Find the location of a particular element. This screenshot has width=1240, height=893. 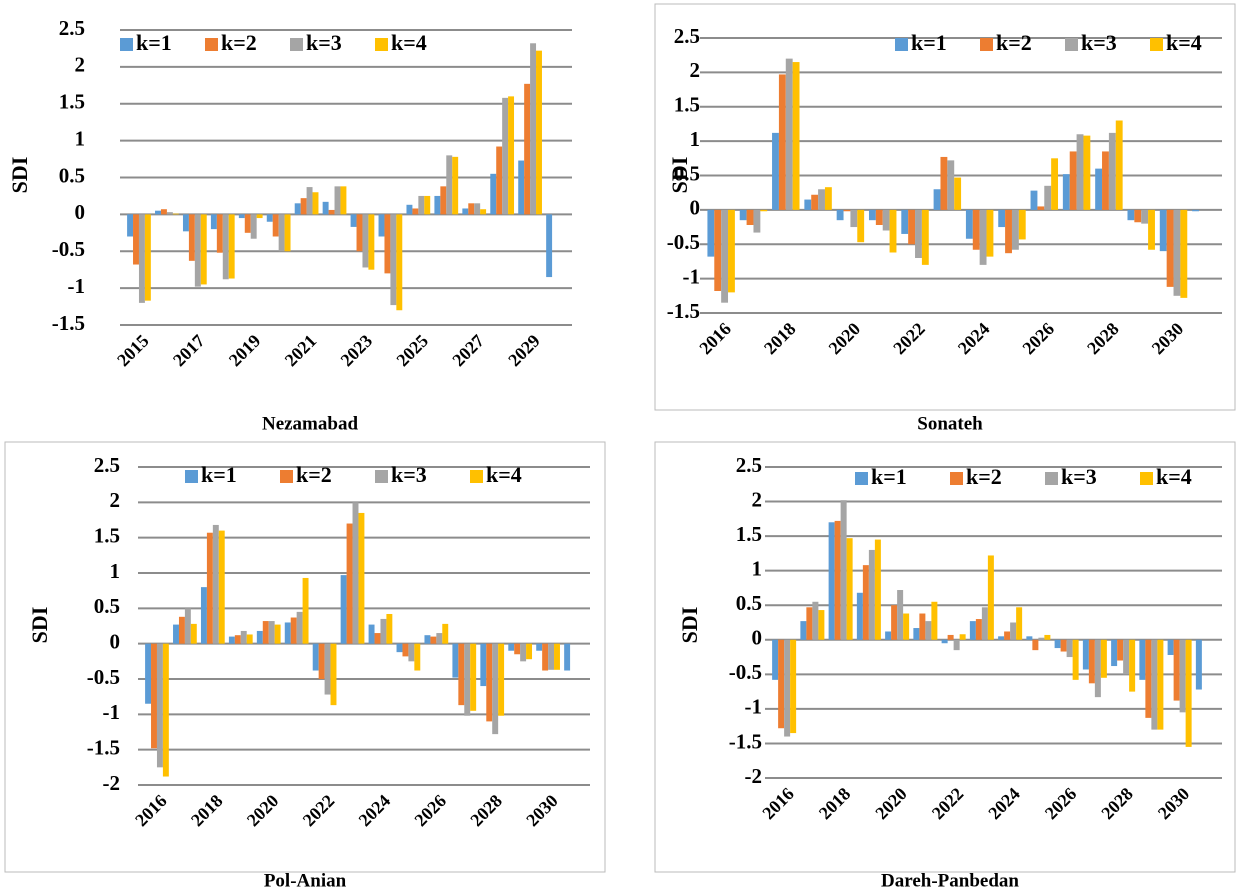

x-tick-label: 2016 is located at coordinates (715, 339).